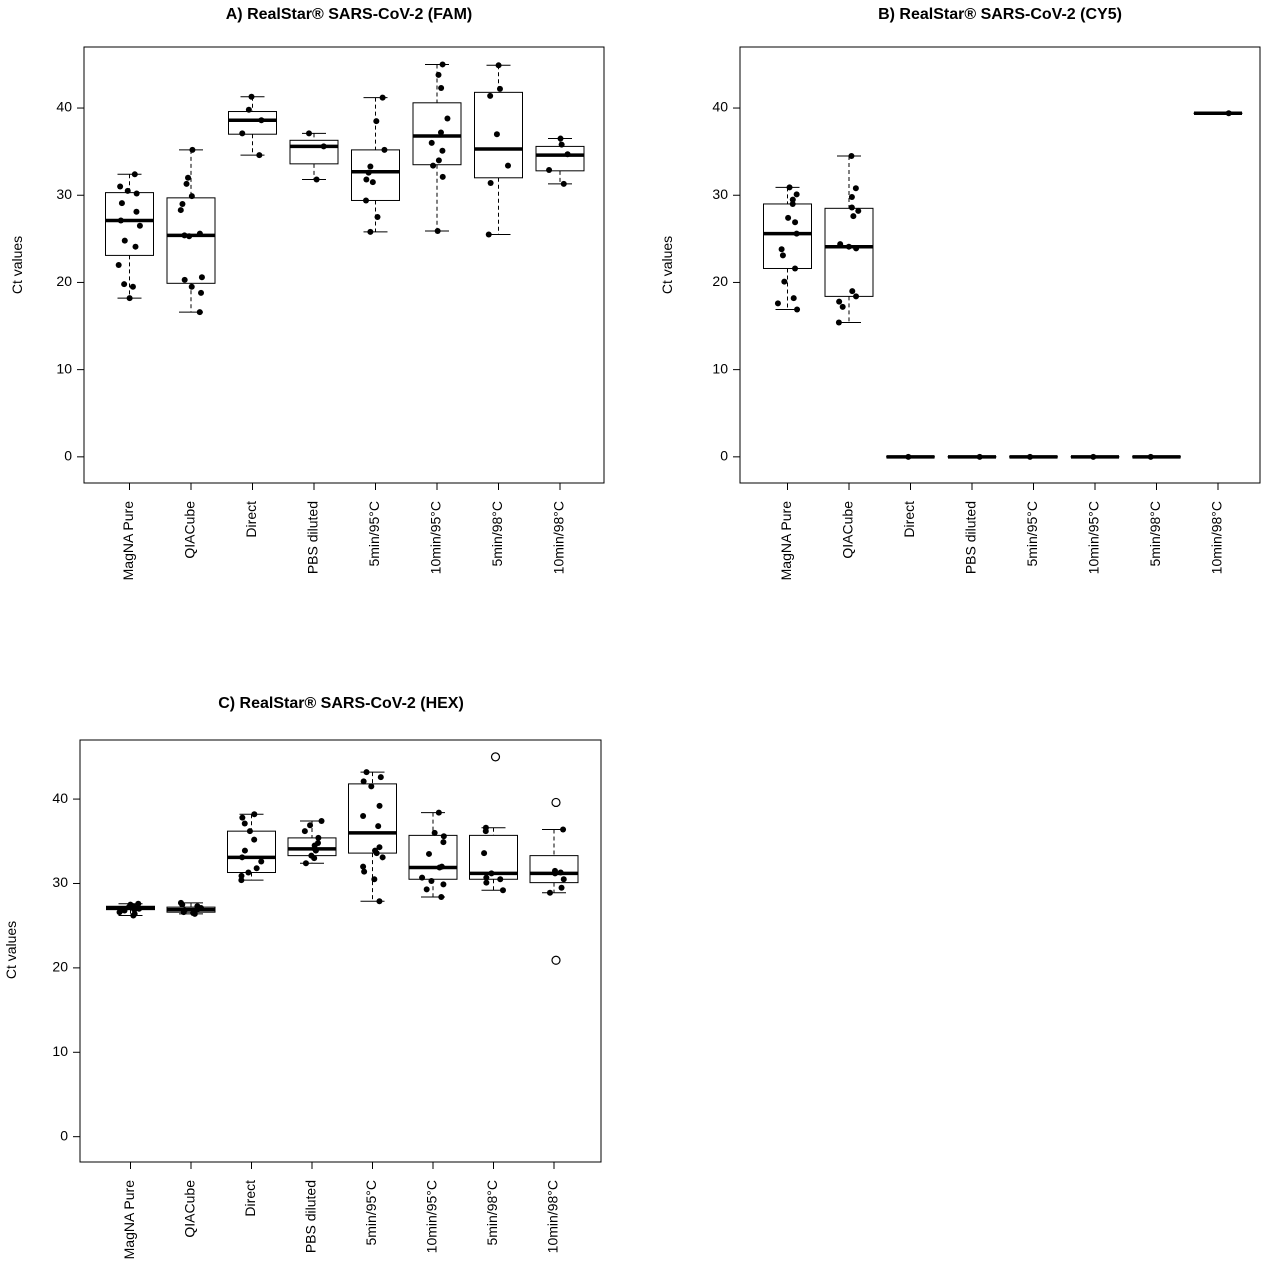 Image resolution: width=1280 pixels, height=1278 pixels. What do you see at coordinates (720, 194) in the screenshot?
I see `y-tick-label: 30` at bounding box center [720, 194].